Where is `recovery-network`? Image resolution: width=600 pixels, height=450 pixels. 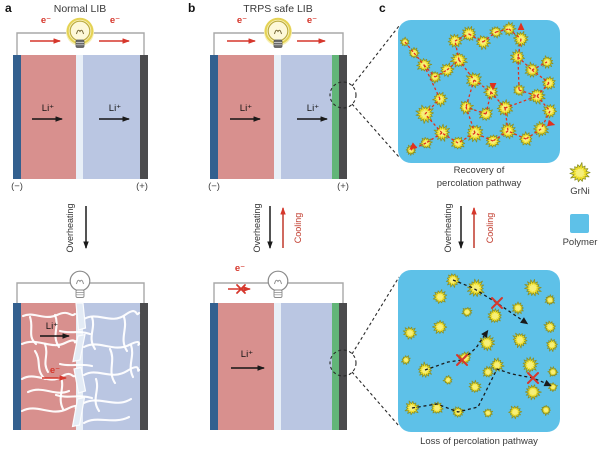
recovery-network is located at coordinates (478, 88).